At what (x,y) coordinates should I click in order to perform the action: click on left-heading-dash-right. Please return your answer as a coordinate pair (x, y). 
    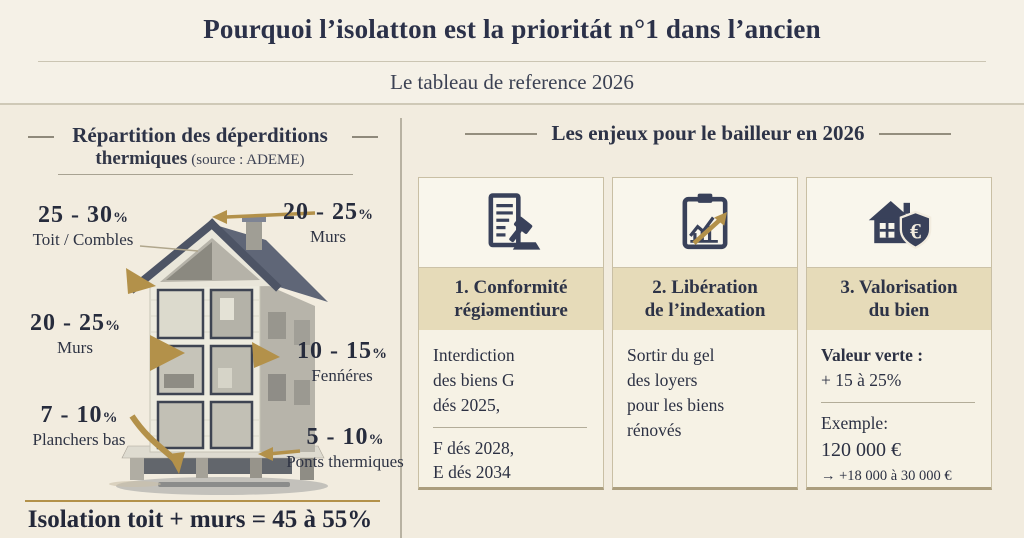
    Looking at the image, I should click on (365, 137).